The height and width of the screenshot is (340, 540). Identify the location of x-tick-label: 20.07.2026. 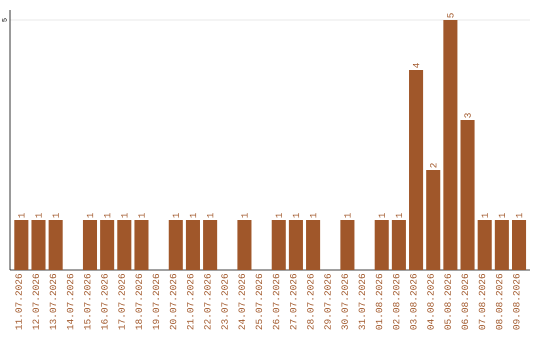
(173, 302).